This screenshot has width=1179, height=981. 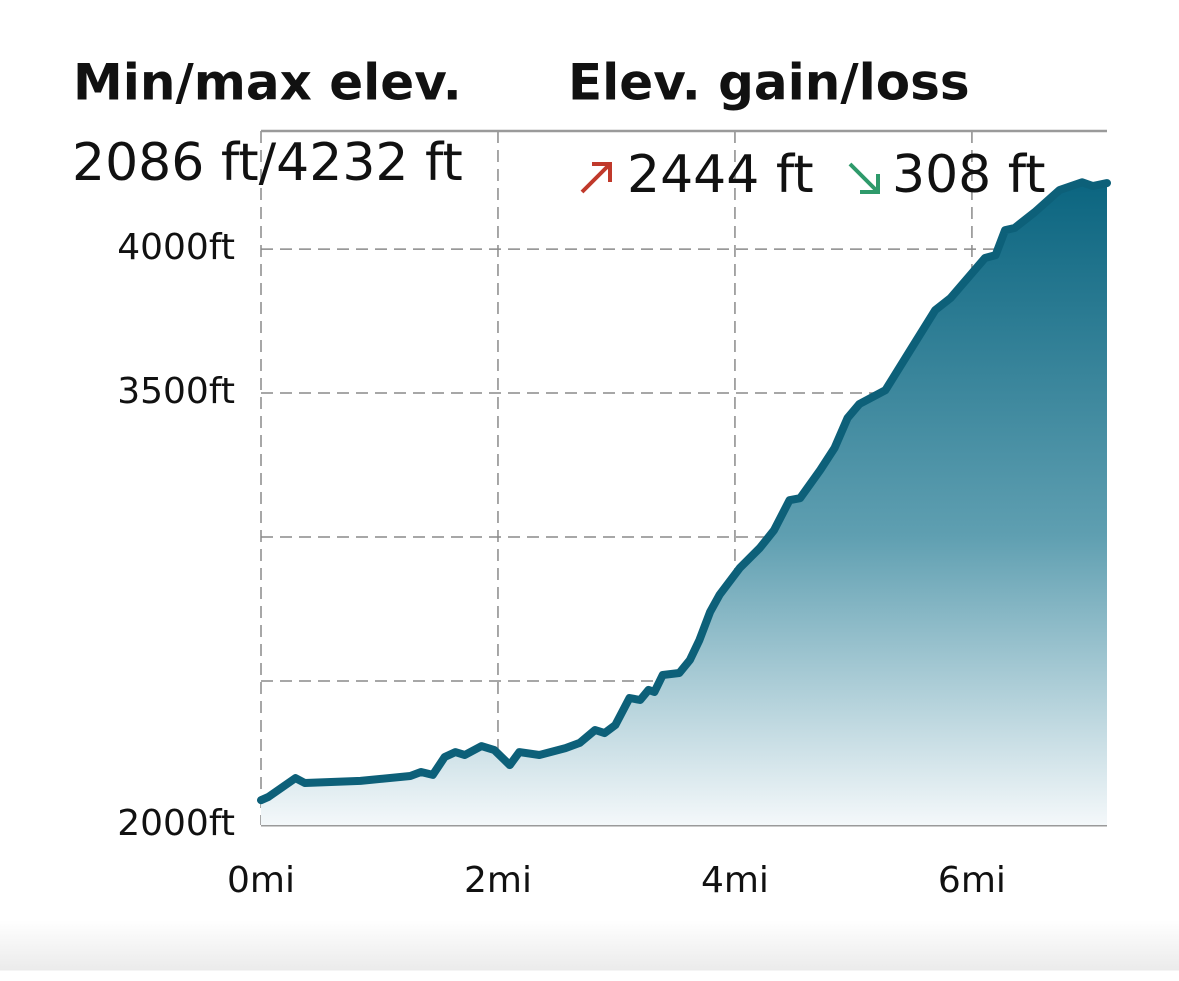 I want to click on y-tick-label: 4000ft, so click(x=176, y=247).